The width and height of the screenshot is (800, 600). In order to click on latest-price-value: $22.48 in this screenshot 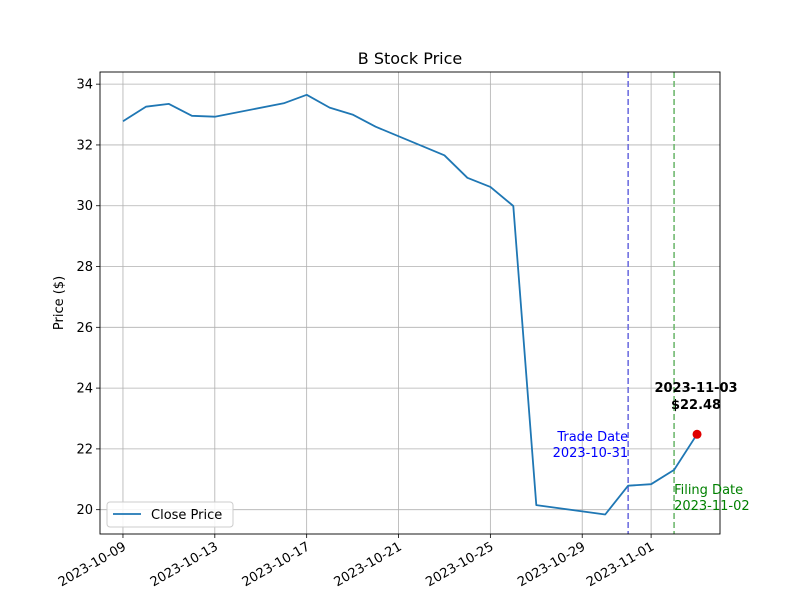, I will do `click(696, 405)`.